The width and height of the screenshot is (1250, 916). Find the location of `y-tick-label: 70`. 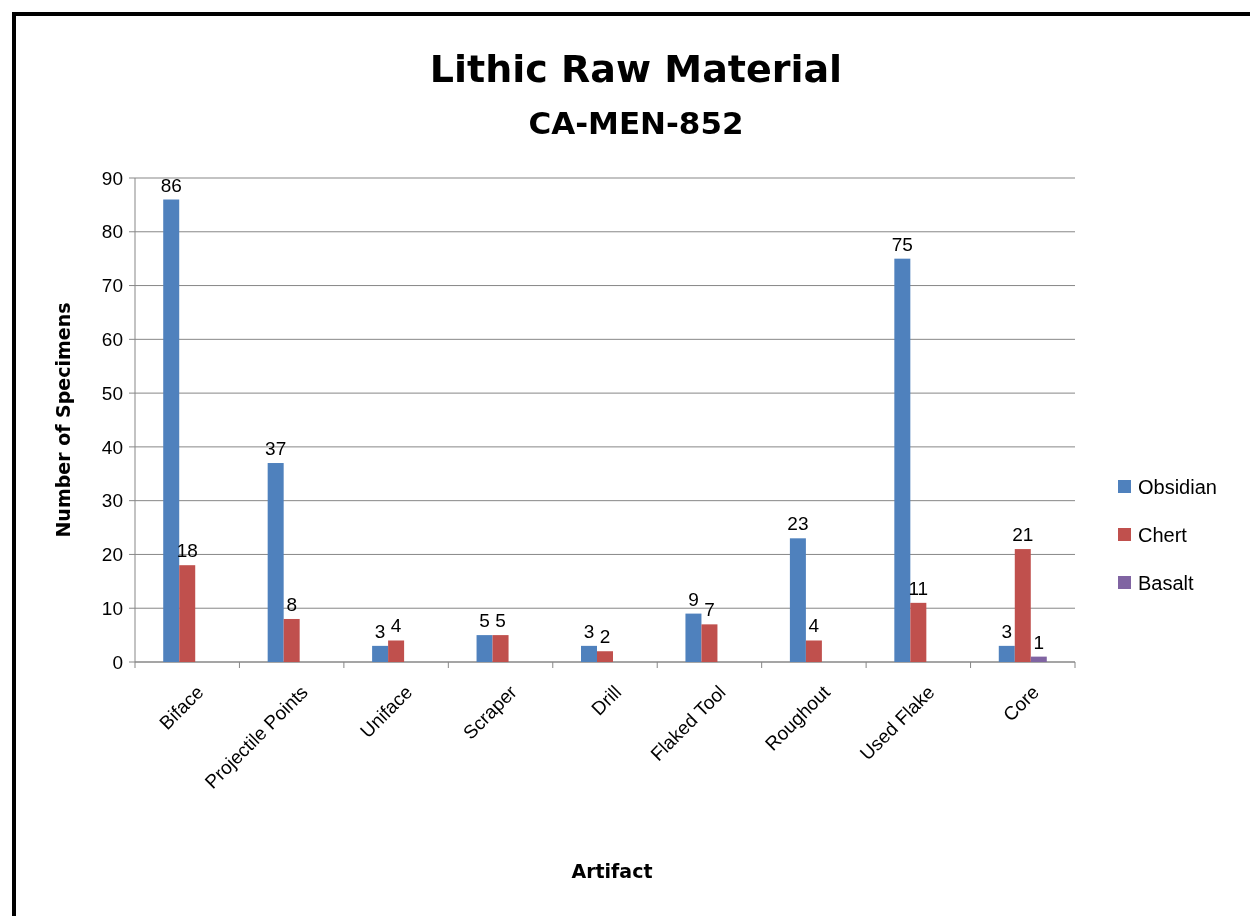

y-tick-label: 70 is located at coordinates (112, 286).